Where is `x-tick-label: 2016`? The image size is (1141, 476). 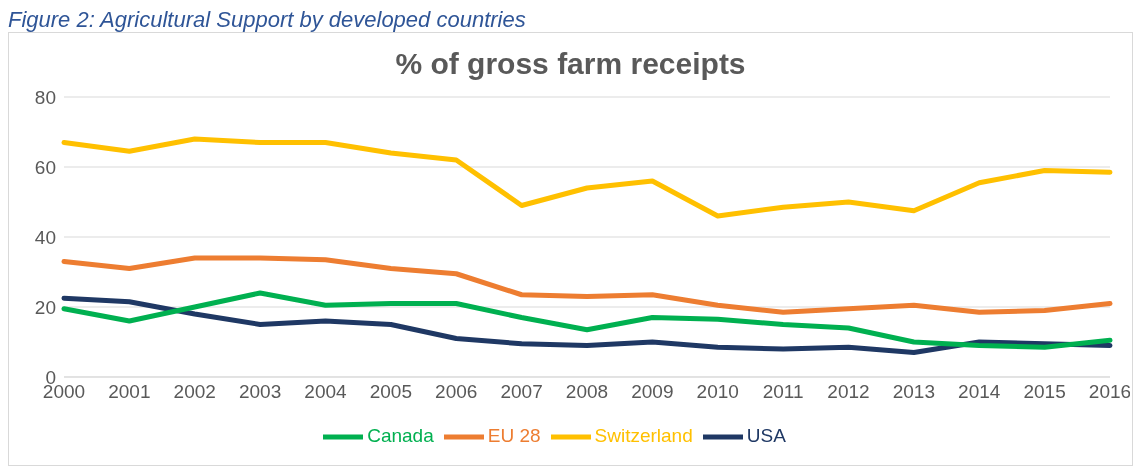
x-tick-label: 2016 is located at coordinates (1110, 392).